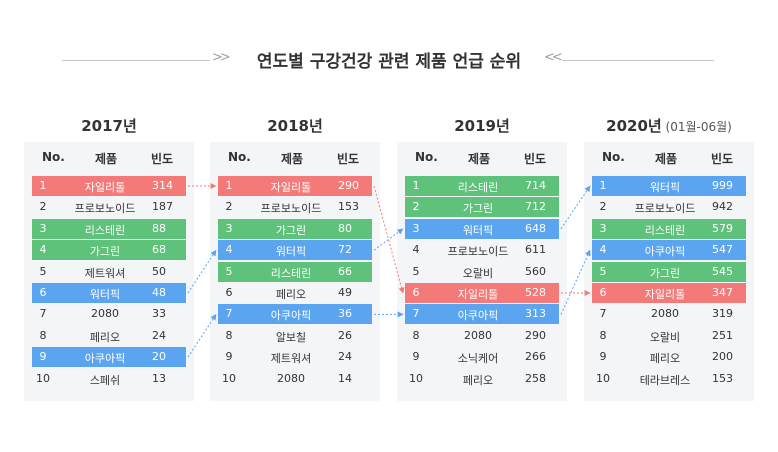  Describe the element at coordinates (535, 207) in the screenshot. I see `frequency-cell: 712` at that location.